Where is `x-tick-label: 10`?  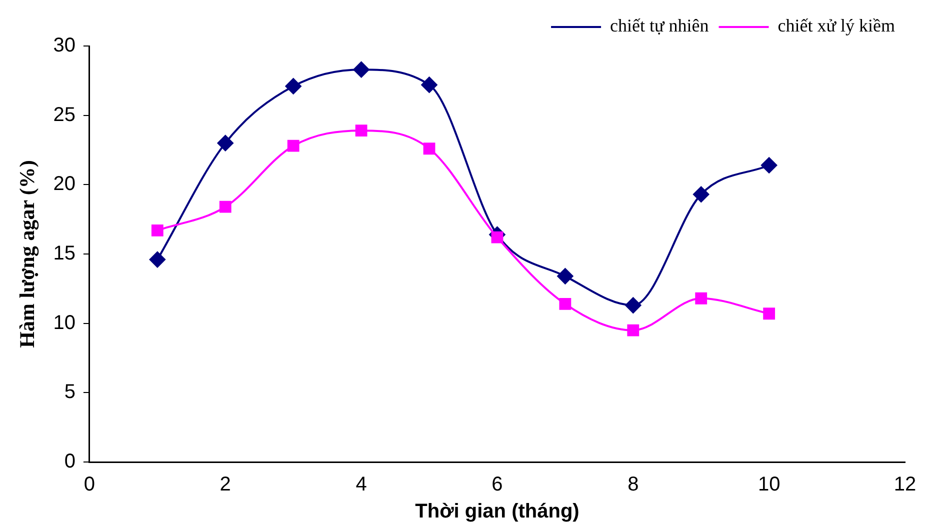
x-tick-label: 10 is located at coordinates (769, 485).